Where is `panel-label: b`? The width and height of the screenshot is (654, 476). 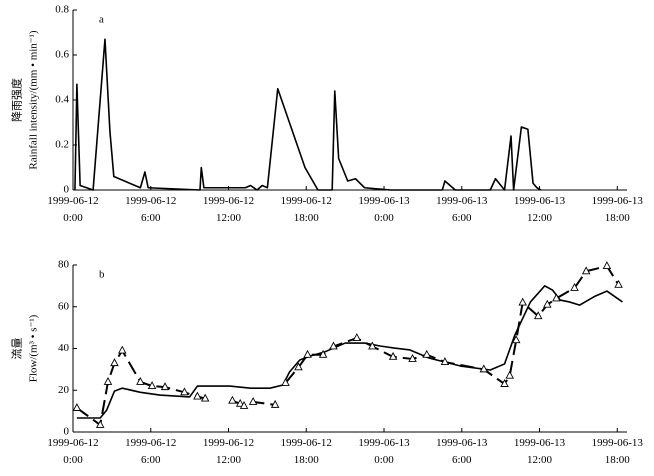
panel-label: b is located at coordinates (102, 275).